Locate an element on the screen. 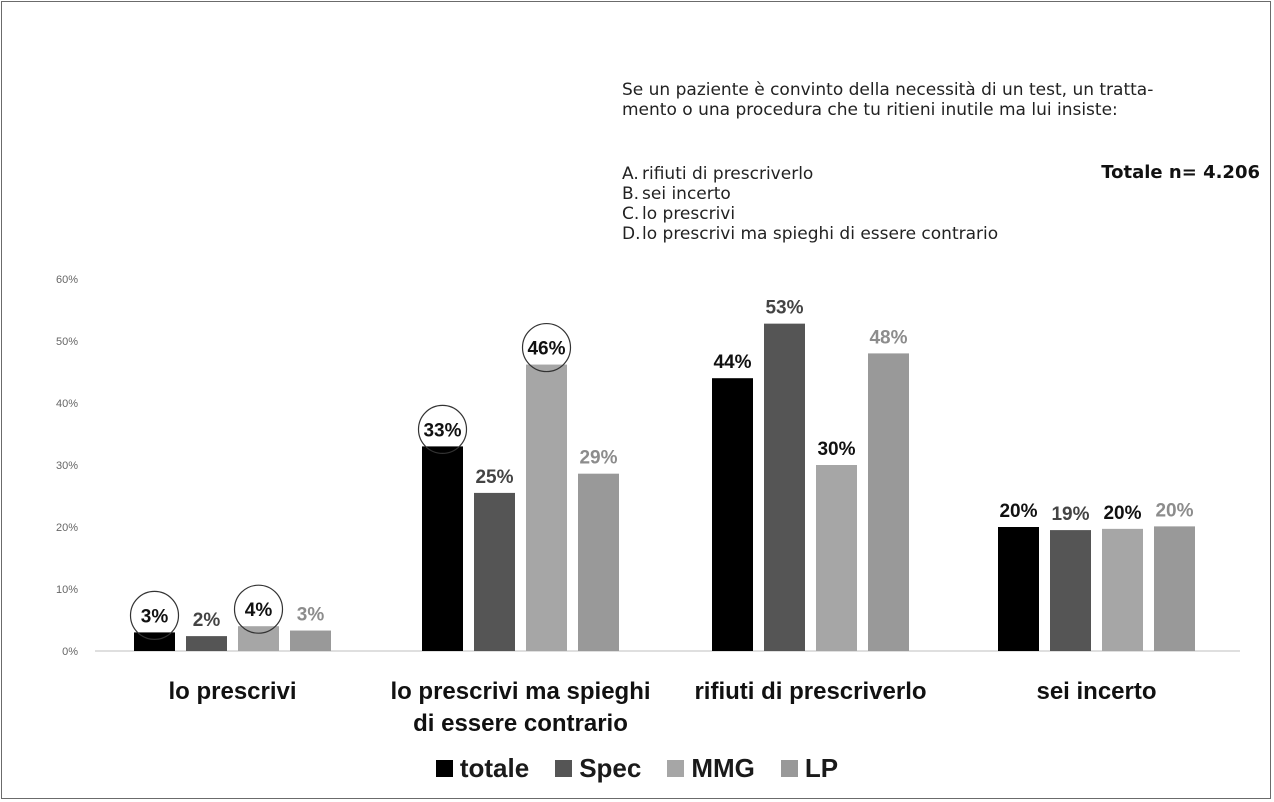 The height and width of the screenshot is (802, 1274). option-c: C. lo prescrivi is located at coordinates (832, 214).